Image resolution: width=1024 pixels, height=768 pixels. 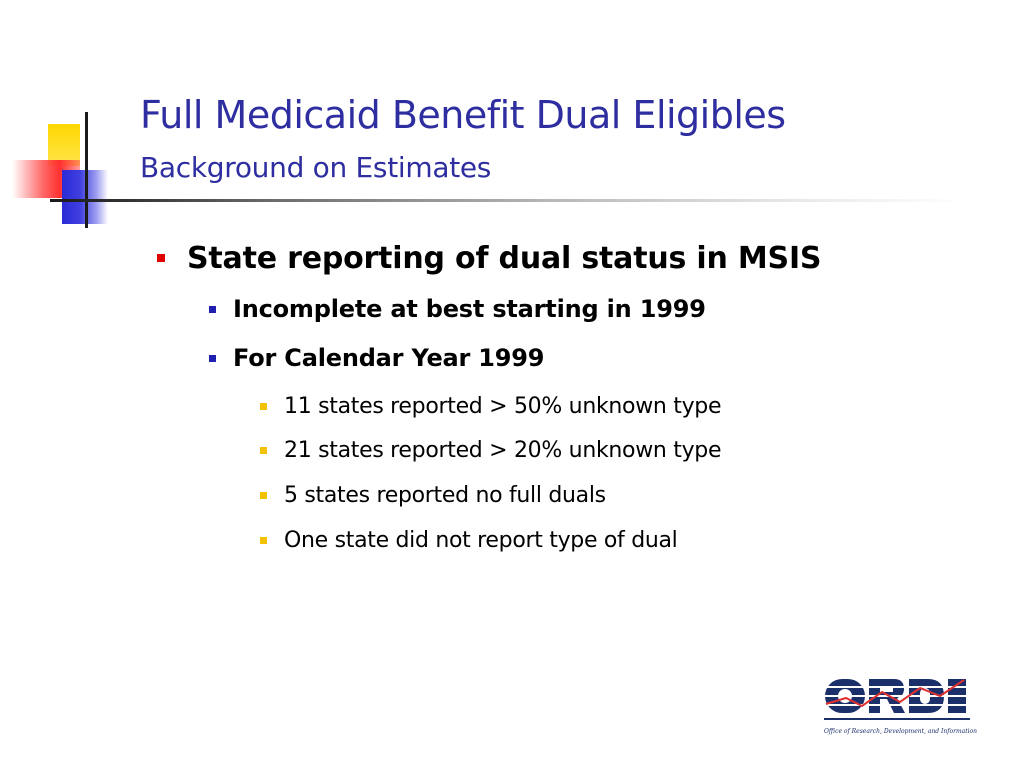 I want to click on bullet-text: One state did not report type of dual, so click(x=481, y=540).